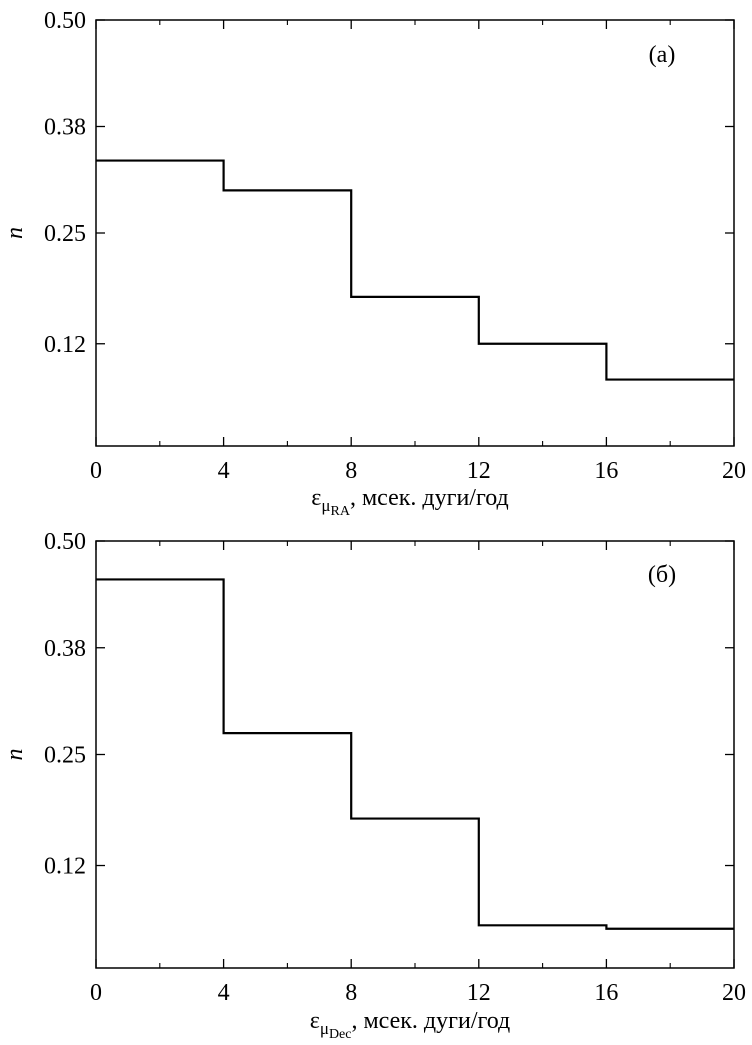  What do you see at coordinates (409, 502) in the screenshot?
I see `x-axis-label: εμRA, мсек. дуги/год` at bounding box center [409, 502].